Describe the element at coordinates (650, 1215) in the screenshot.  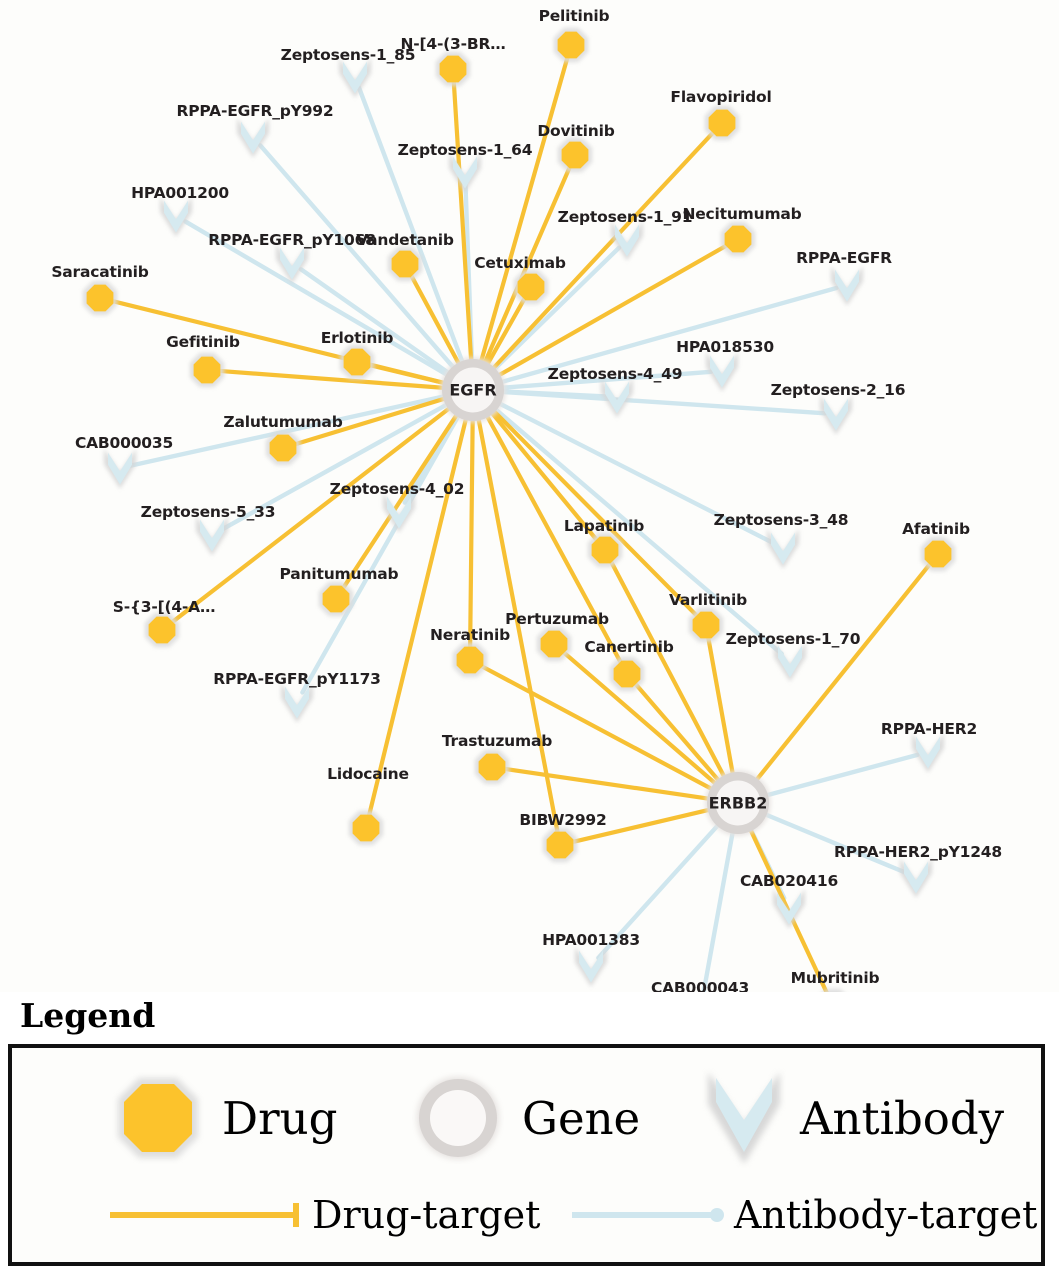
I see `antibody-target-edge-icon` at that location.